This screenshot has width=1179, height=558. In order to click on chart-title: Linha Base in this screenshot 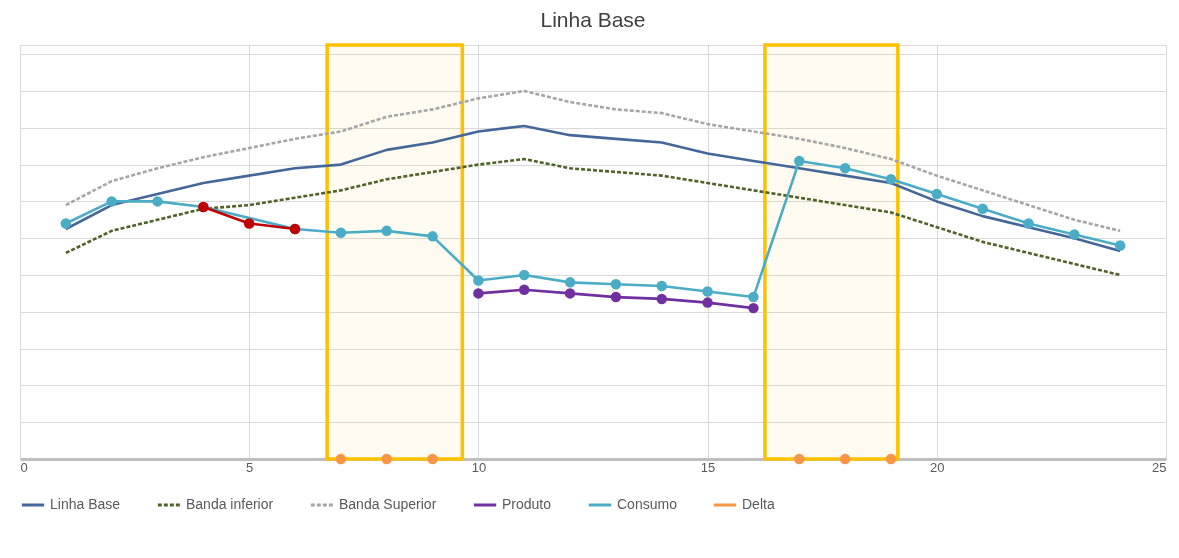, I will do `click(593, 20)`.